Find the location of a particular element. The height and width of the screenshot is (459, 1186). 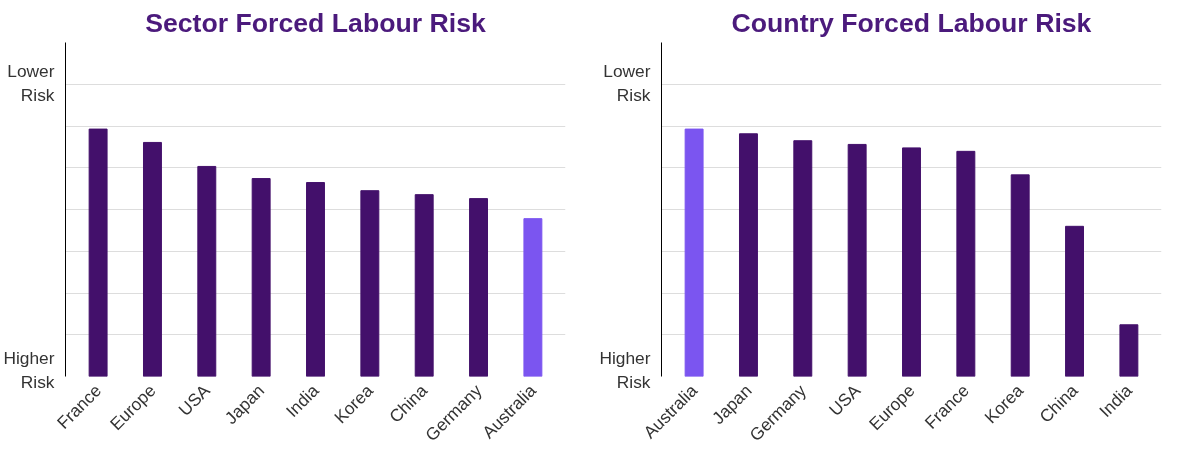

chart-title: Sector Forced Labour Risk is located at coordinates (316, 22).